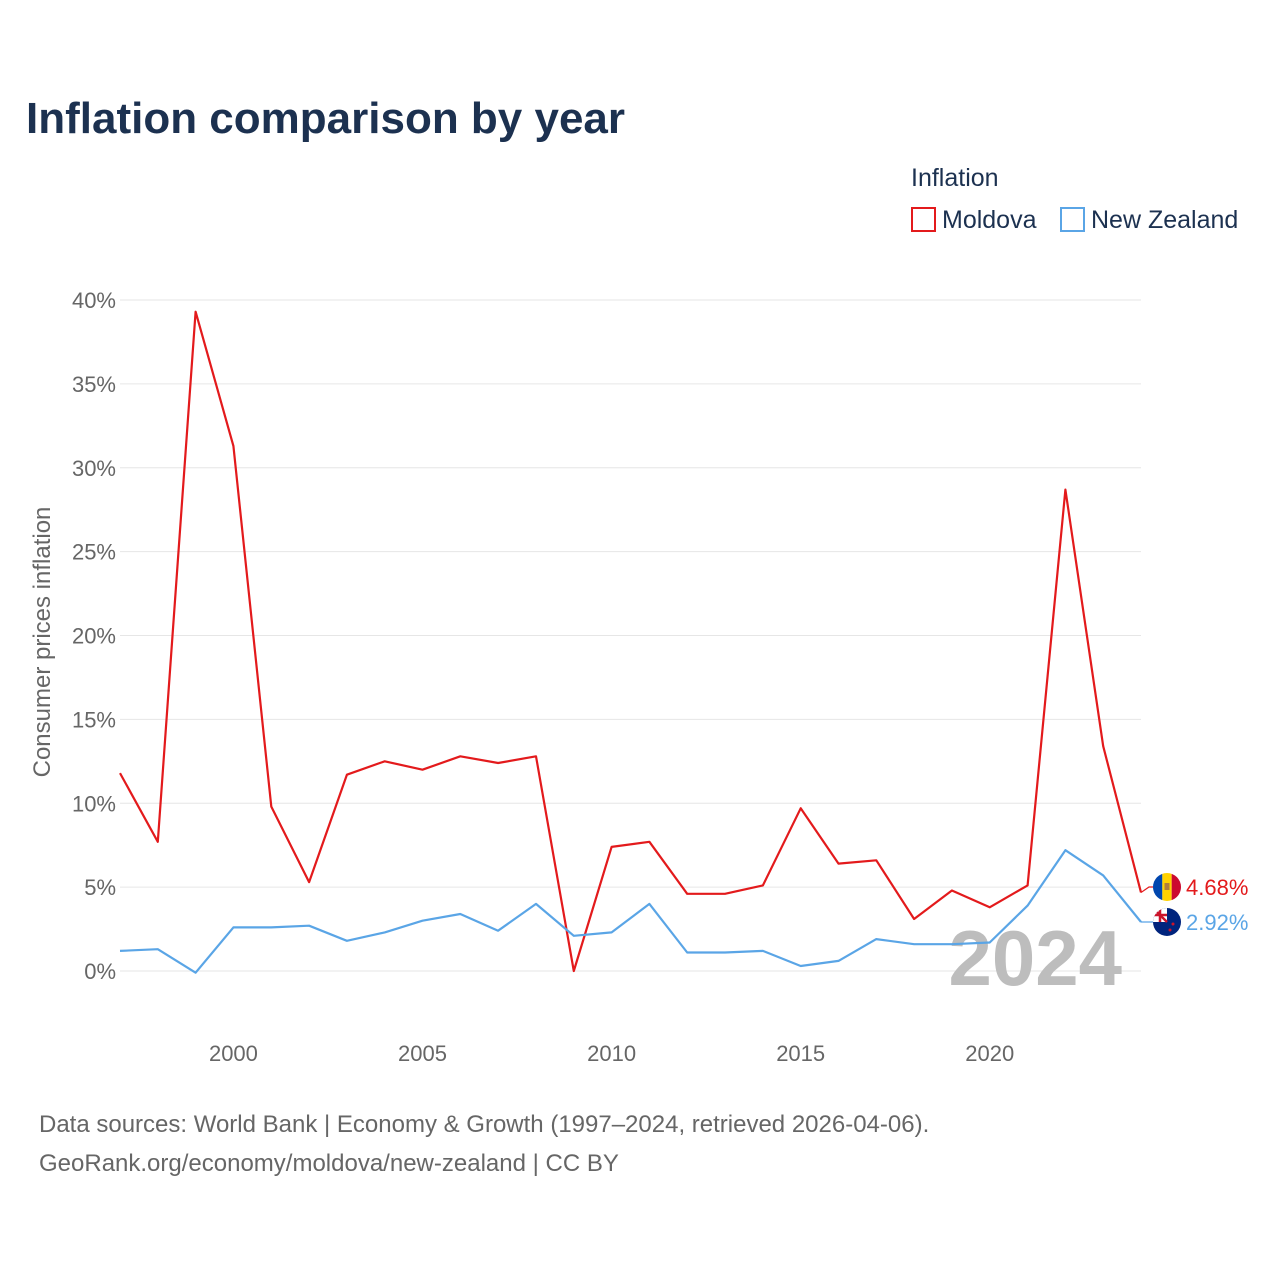 The image size is (1280, 1280). I want to click on x-tick-label: 2020, so click(989, 1053).